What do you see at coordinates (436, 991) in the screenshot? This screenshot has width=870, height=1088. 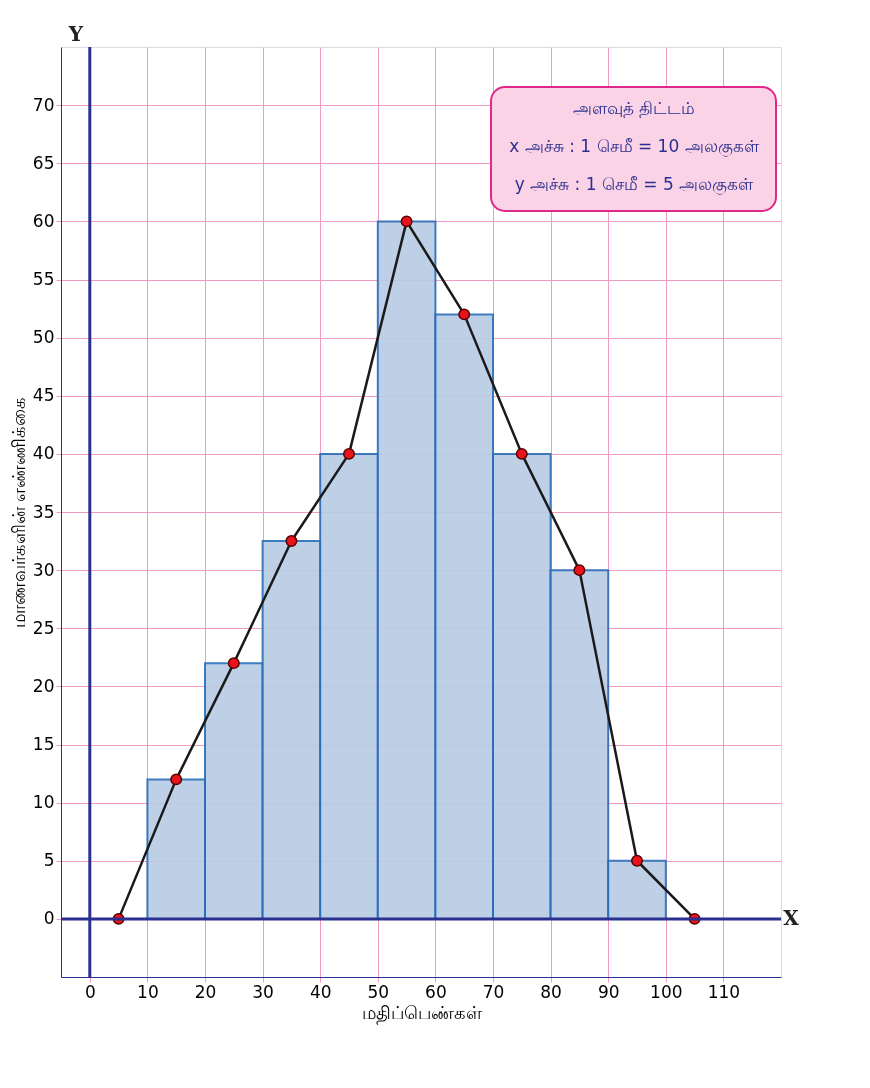 I see `x-tick-label: 60` at bounding box center [436, 991].